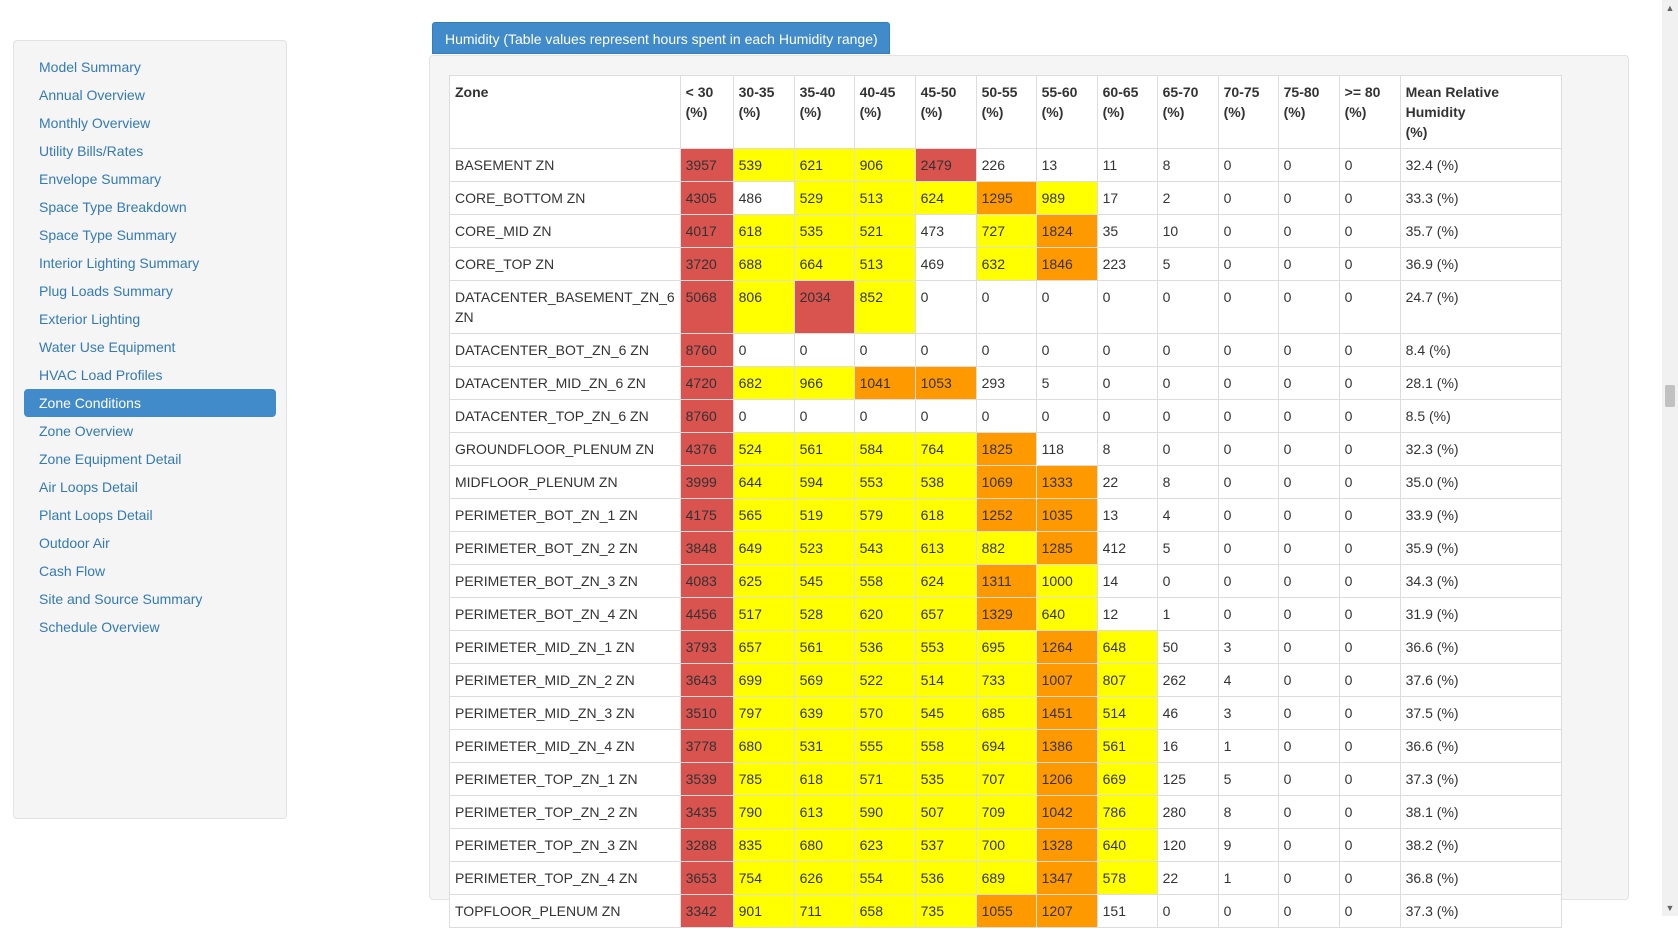 Image resolution: width=1678 pixels, height=928 pixels. I want to click on column-header: 70-75 (%), so click(1248, 112).